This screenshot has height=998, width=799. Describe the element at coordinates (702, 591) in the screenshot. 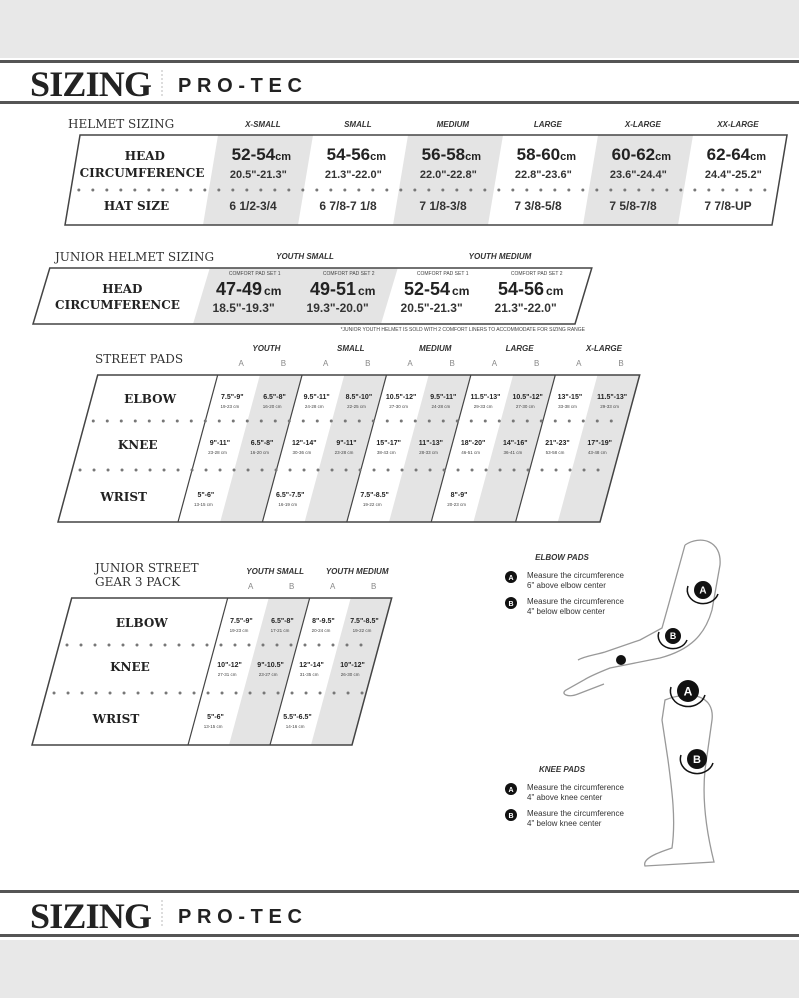

I see `elbow-marker-a-letter: A` at that location.